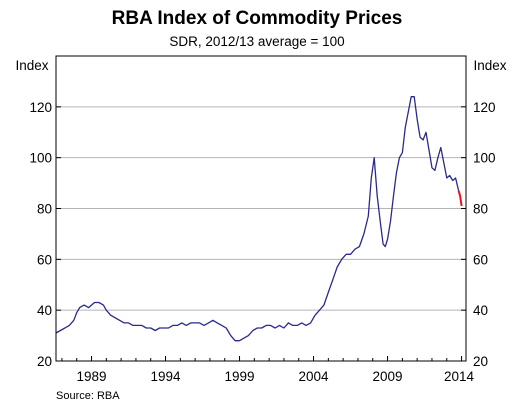  Describe the element at coordinates (484, 107) in the screenshot. I see `y-tick-right: 120` at that location.